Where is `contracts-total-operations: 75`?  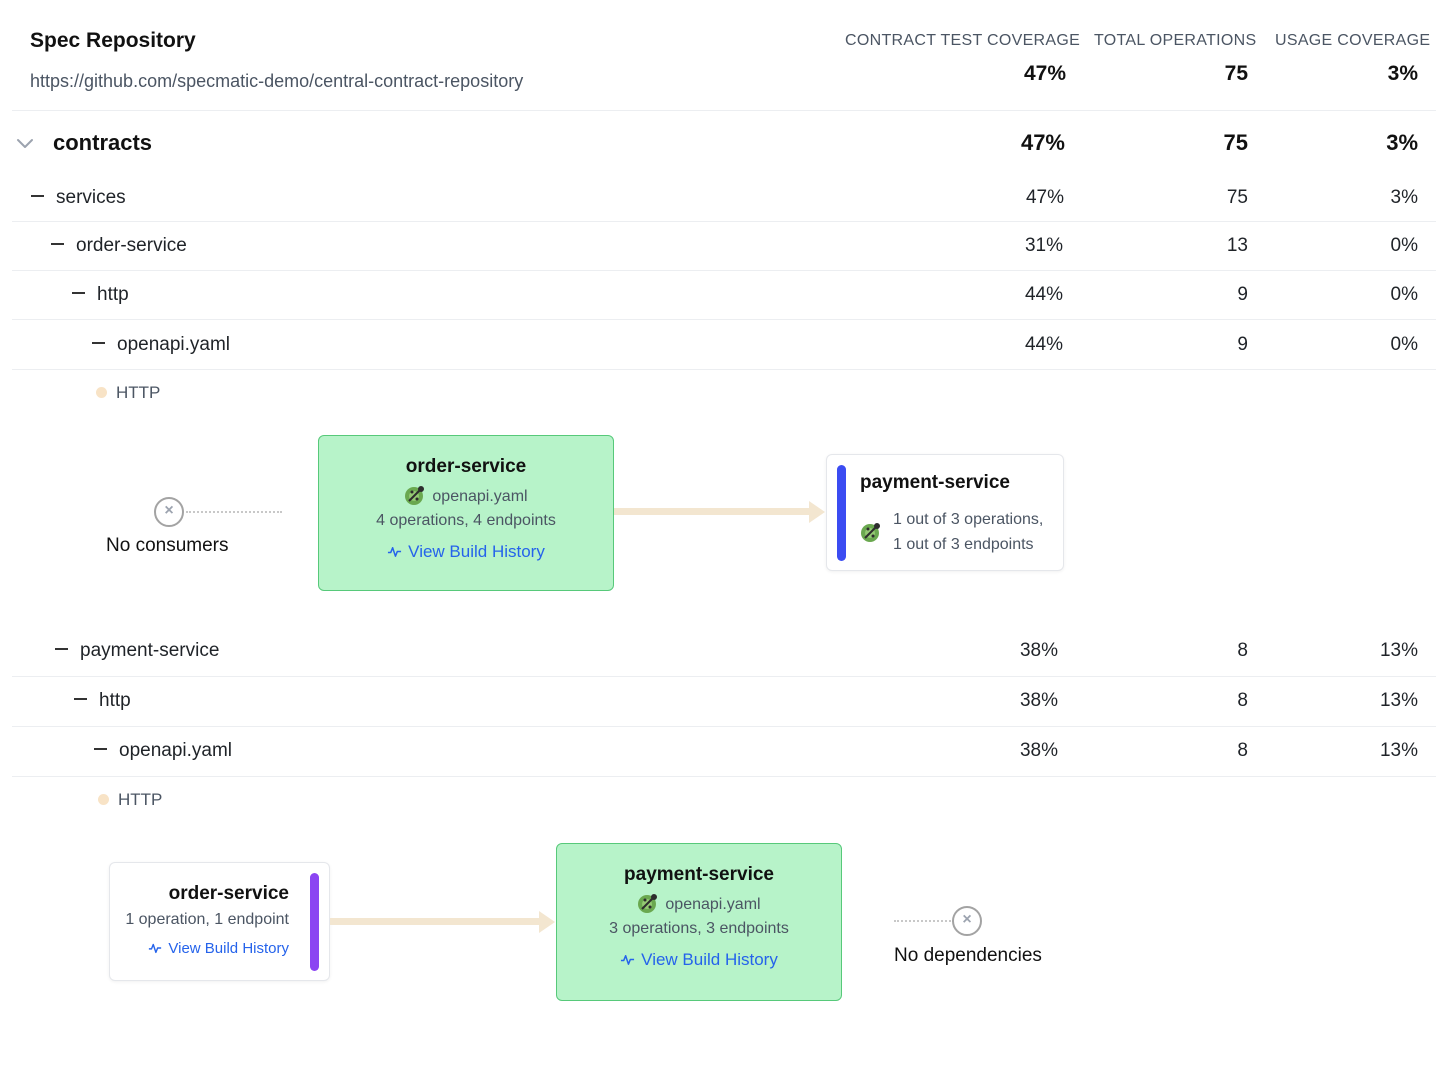
contracts-total-operations: 75 is located at coordinates (1235, 142).